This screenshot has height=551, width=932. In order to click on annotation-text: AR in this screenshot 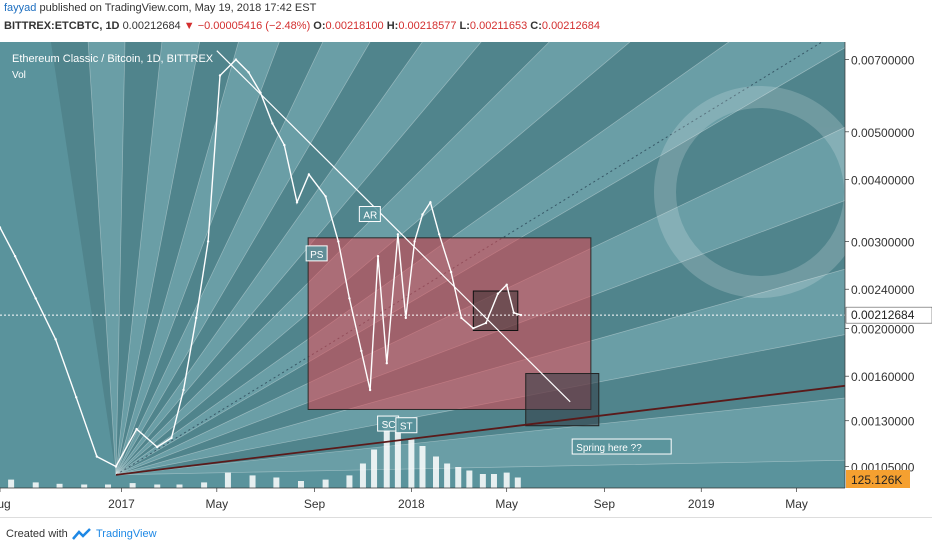, I will do `click(370, 216)`.